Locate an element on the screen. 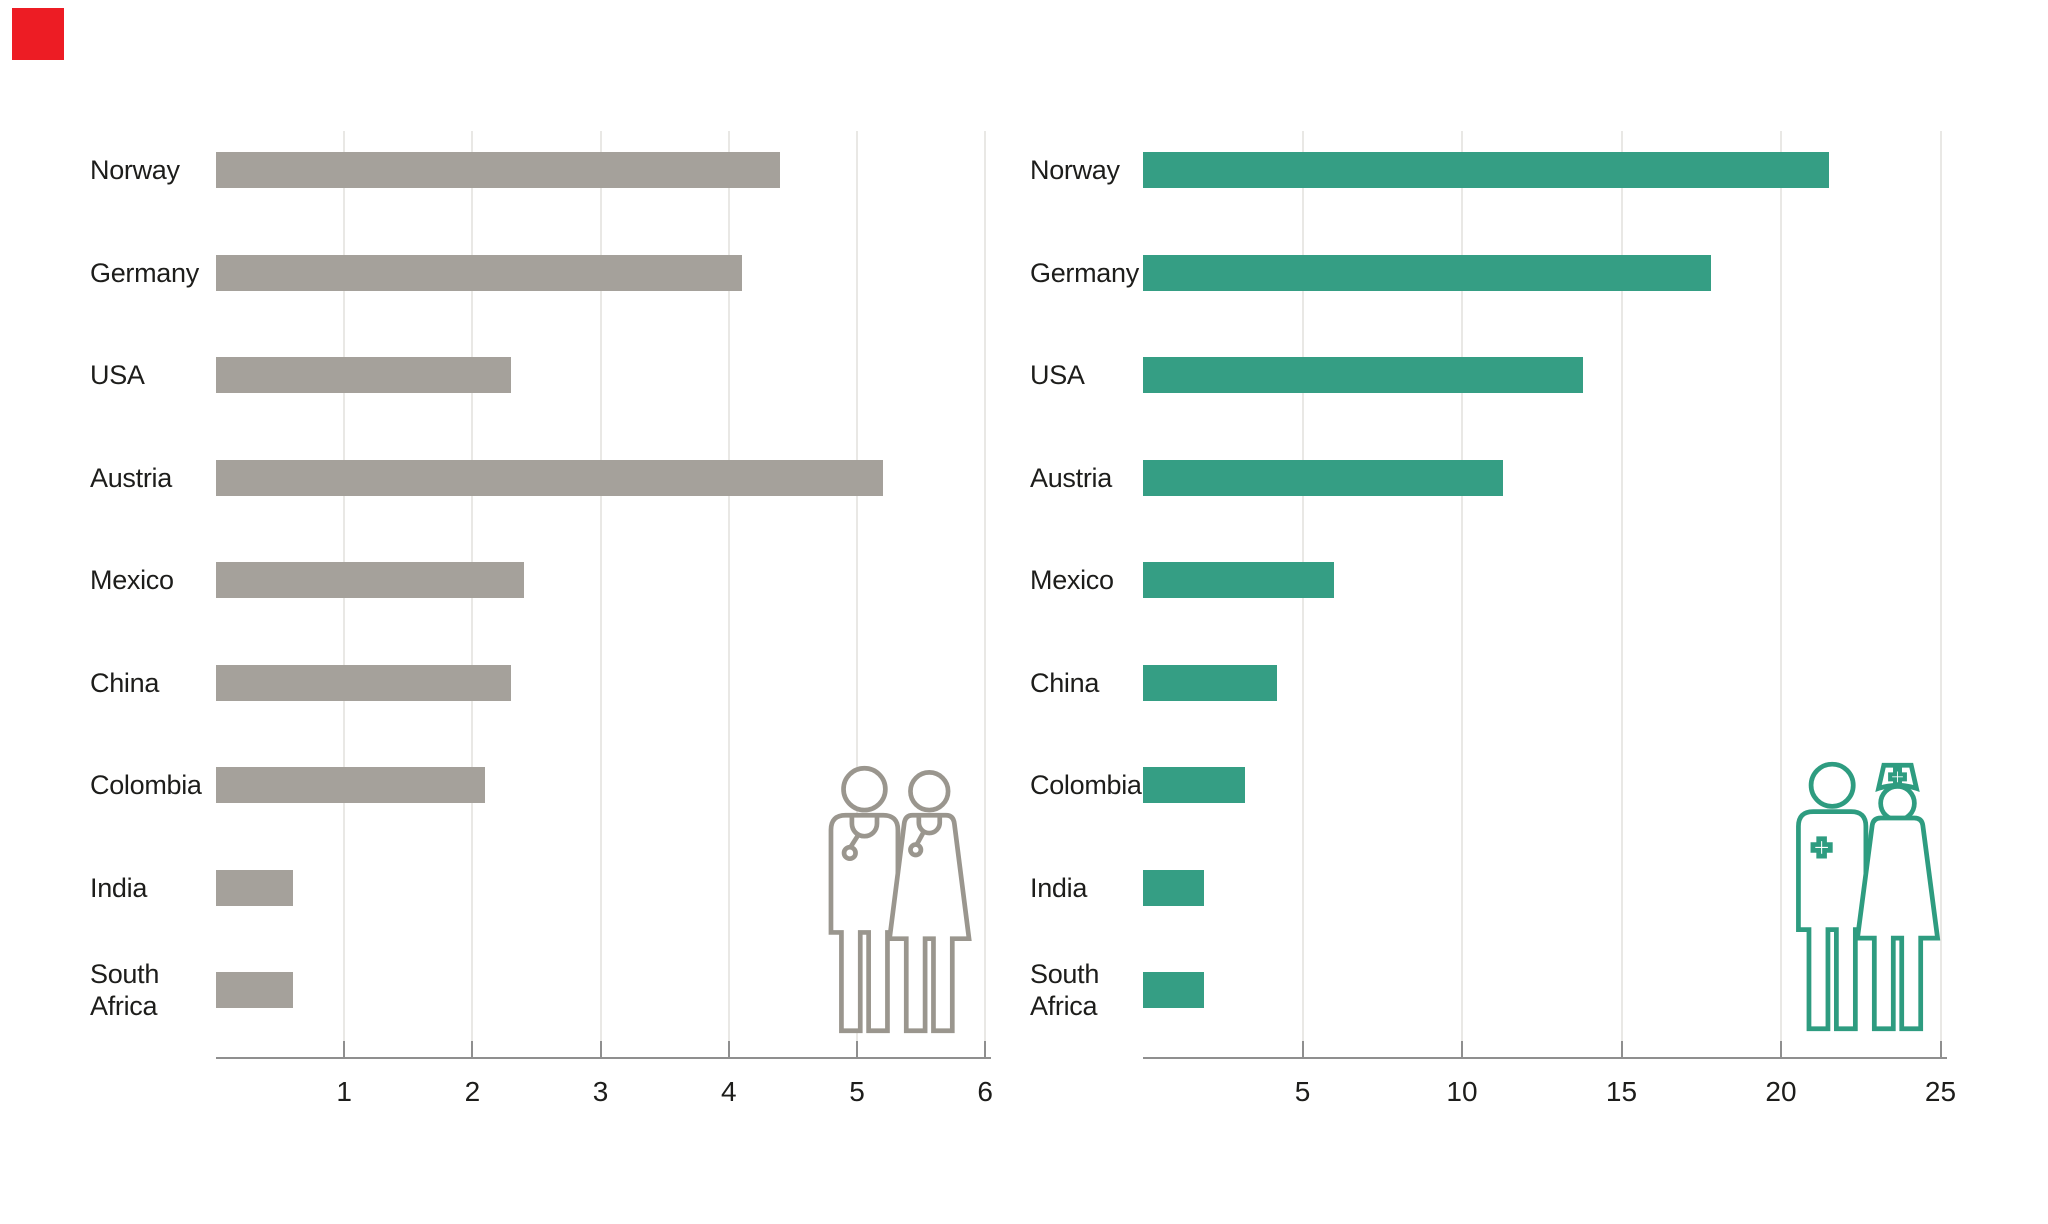 The image size is (2048, 1224). x-axis-tick-label: 20 is located at coordinates (1781, 1091).